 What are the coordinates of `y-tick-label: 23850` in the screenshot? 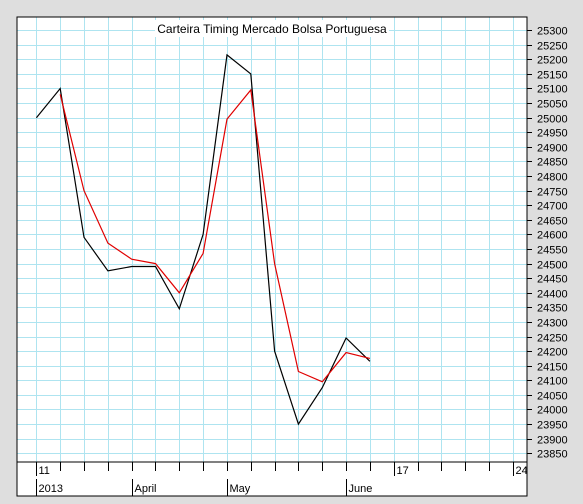 It's located at (552, 455).